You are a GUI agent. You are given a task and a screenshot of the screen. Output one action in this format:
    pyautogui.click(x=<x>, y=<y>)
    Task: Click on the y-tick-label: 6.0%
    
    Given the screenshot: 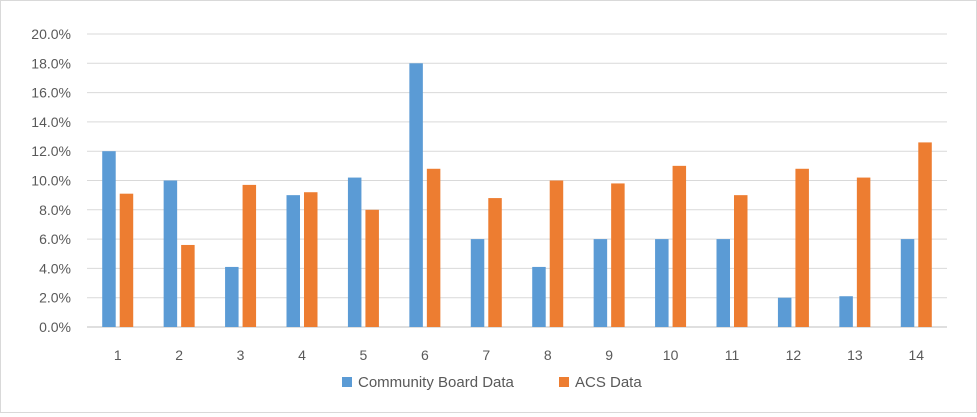 What is the action you would take?
    pyautogui.click(x=55, y=239)
    